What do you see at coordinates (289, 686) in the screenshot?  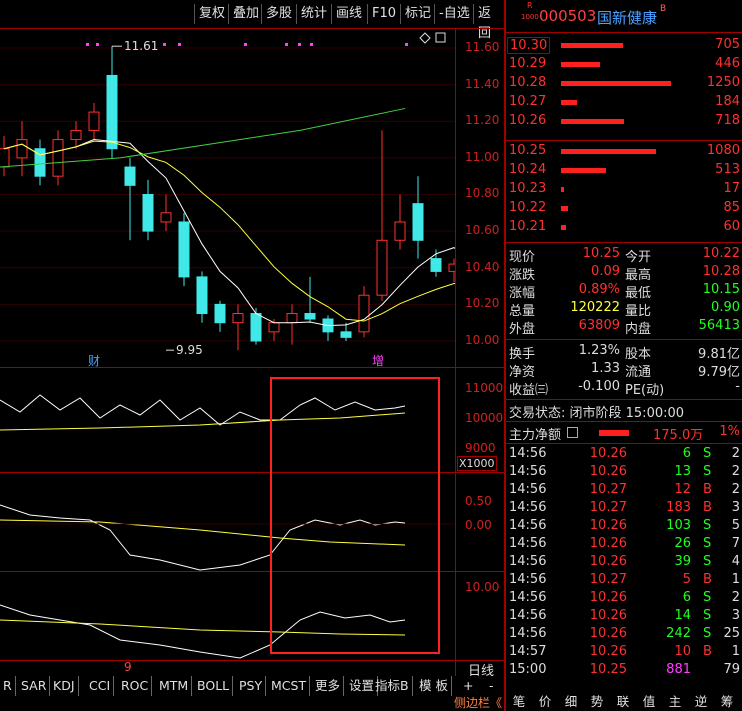 I see `indicator-tab-8: MCST` at bounding box center [289, 686].